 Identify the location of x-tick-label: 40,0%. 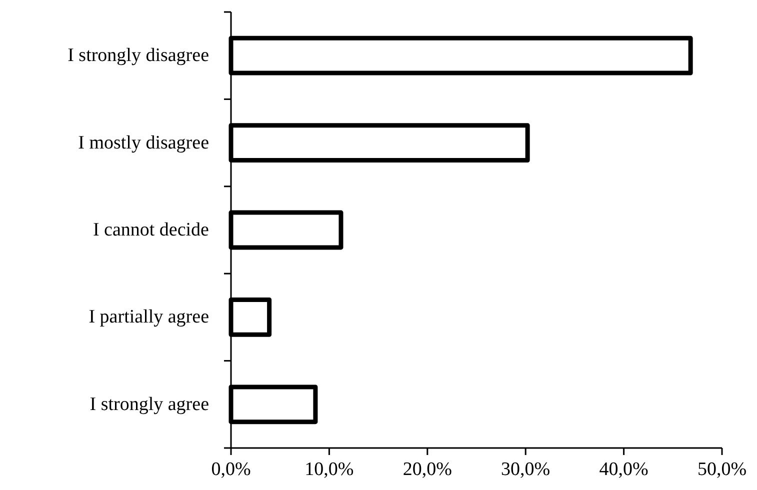
(624, 469).